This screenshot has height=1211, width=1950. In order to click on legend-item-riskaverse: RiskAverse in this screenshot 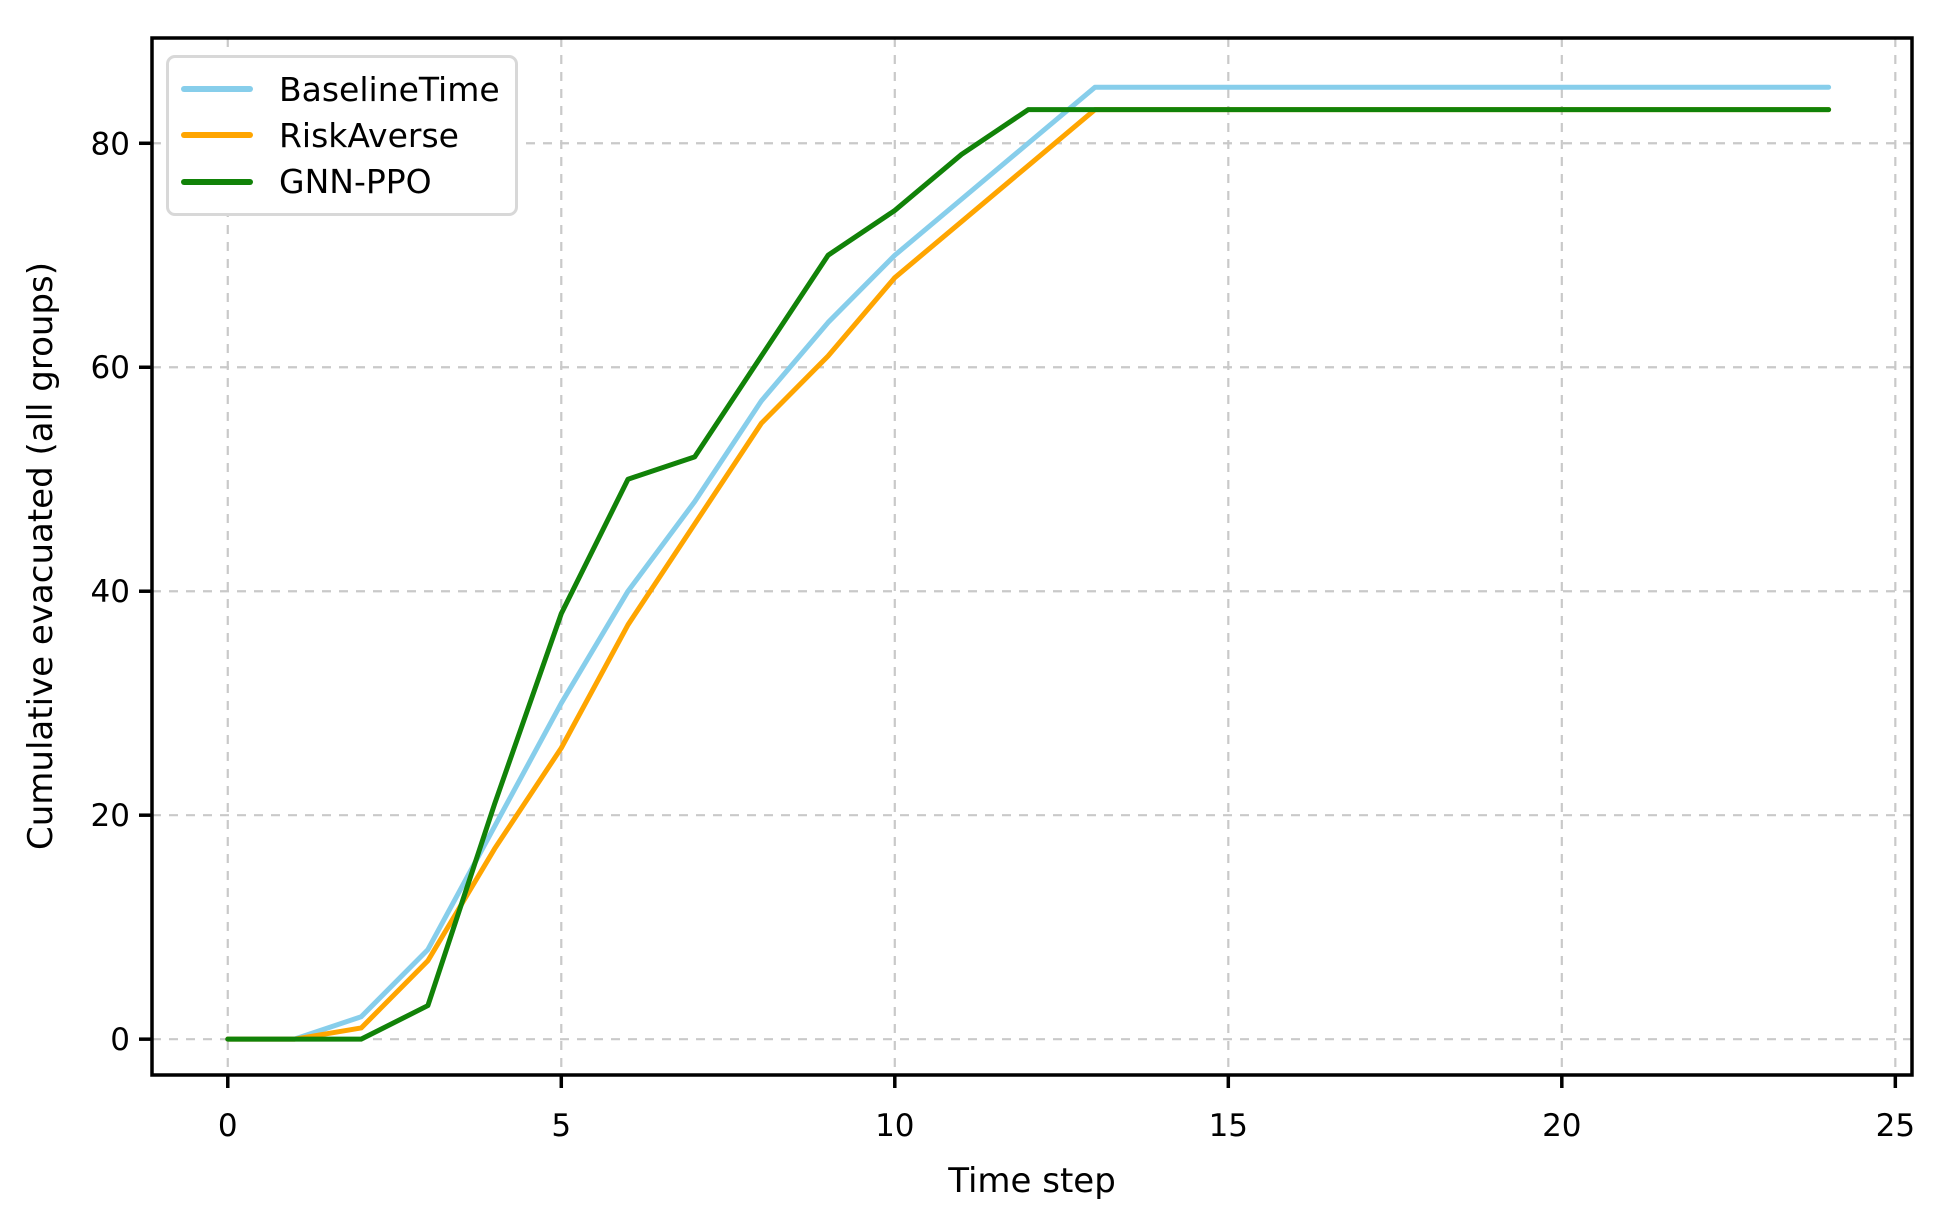, I will do `click(343, 135)`.